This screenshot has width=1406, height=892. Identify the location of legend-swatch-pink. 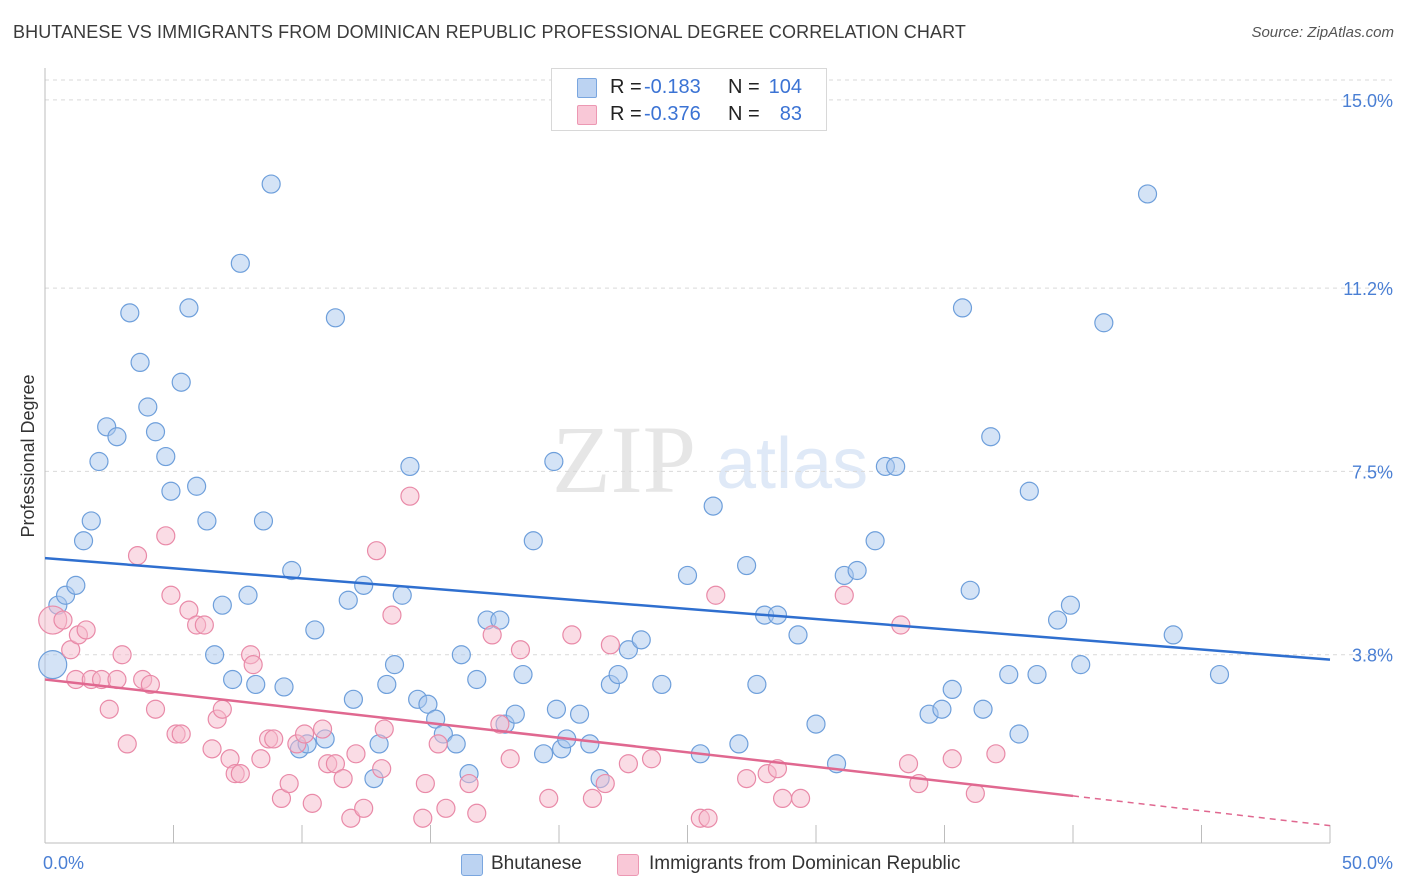
(587, 115).